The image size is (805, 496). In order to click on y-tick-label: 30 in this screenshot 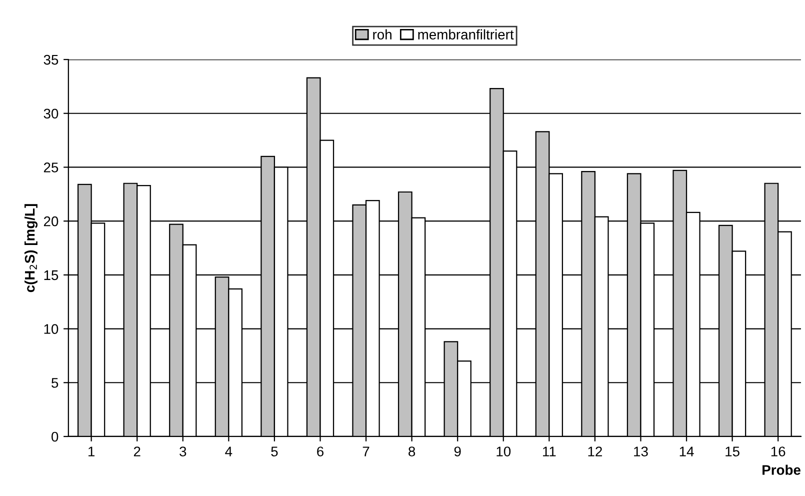, I will do `click(51, 113)`.